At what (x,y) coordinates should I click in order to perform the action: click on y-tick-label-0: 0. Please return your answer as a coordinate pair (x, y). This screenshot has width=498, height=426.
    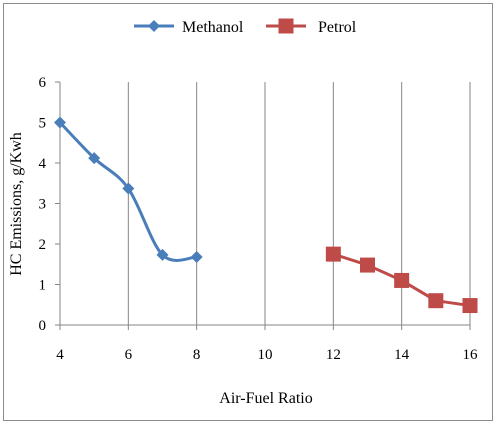
    Looking at the image, I should click on (43, 326).